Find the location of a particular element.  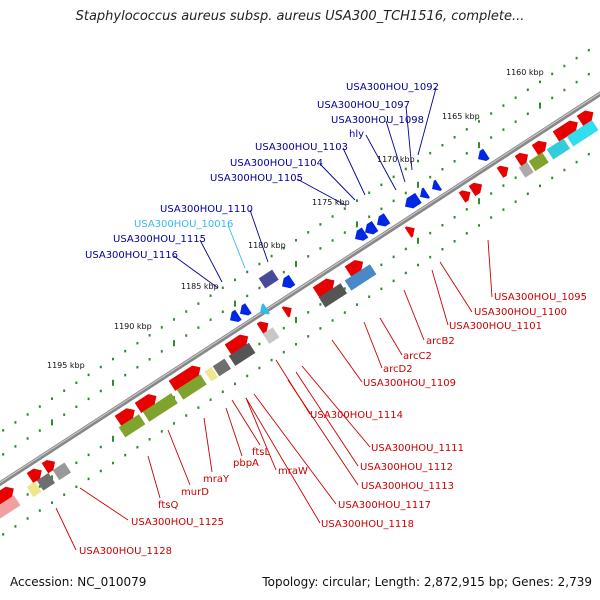

gene-label-usa300hou-10016: USA300HOU_10016 is located at coordinates (183, 224).